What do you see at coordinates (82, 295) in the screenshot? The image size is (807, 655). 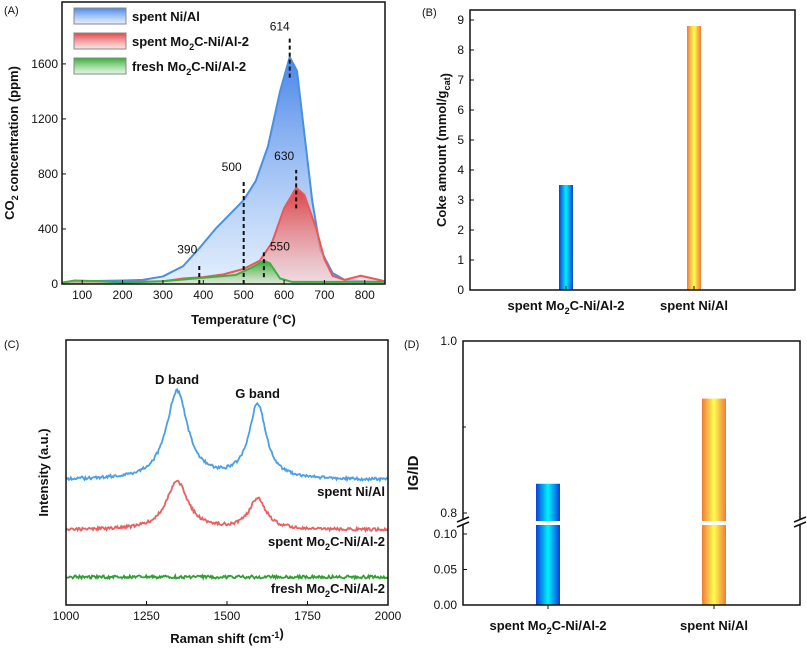 I see `x-tick-label: 100` at bounding box center [82, 295].